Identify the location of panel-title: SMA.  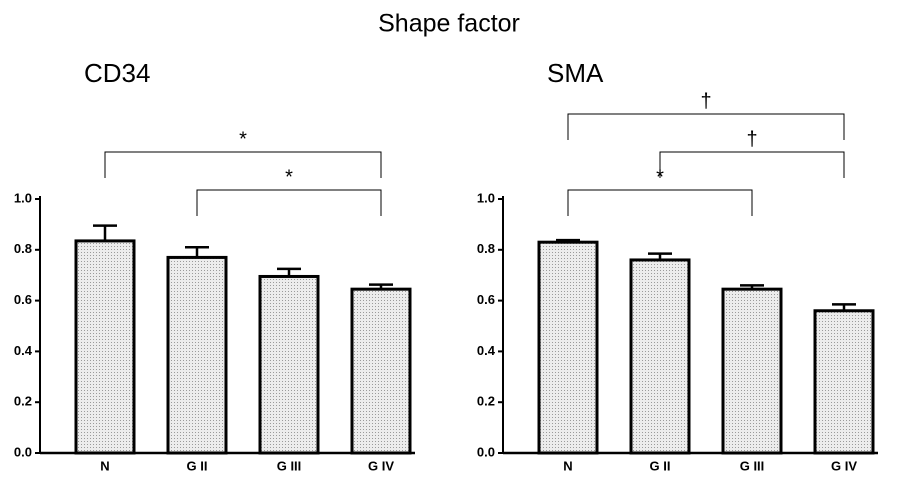
(575, 73).